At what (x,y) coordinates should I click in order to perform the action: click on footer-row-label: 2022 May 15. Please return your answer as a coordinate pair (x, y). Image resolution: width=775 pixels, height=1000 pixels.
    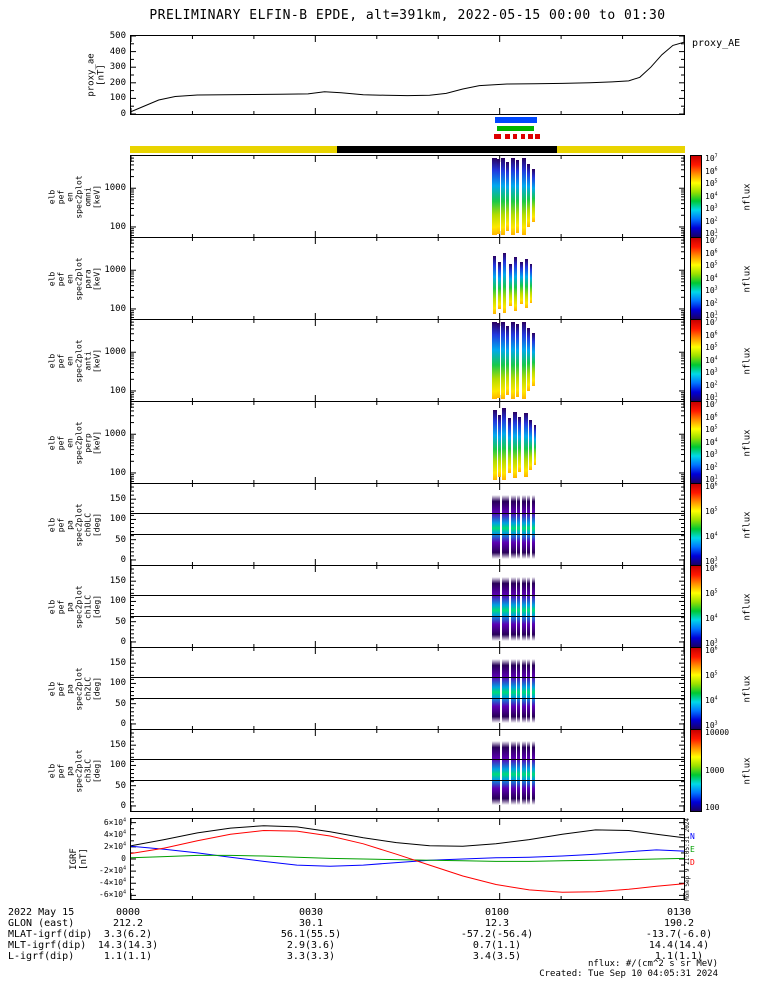
    Looking at the image, I should click on (41, 912).